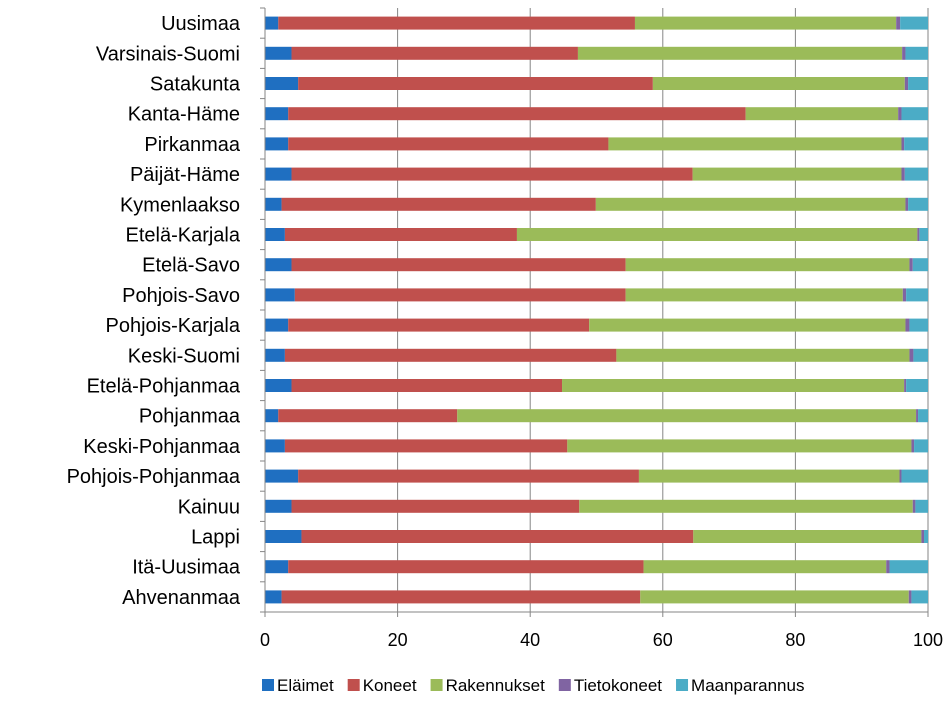  What do you see at coordinates (168, 54) in the screenshot?
I see `category-label: Varsinais-Suomi` at bounding box center [168, 54].